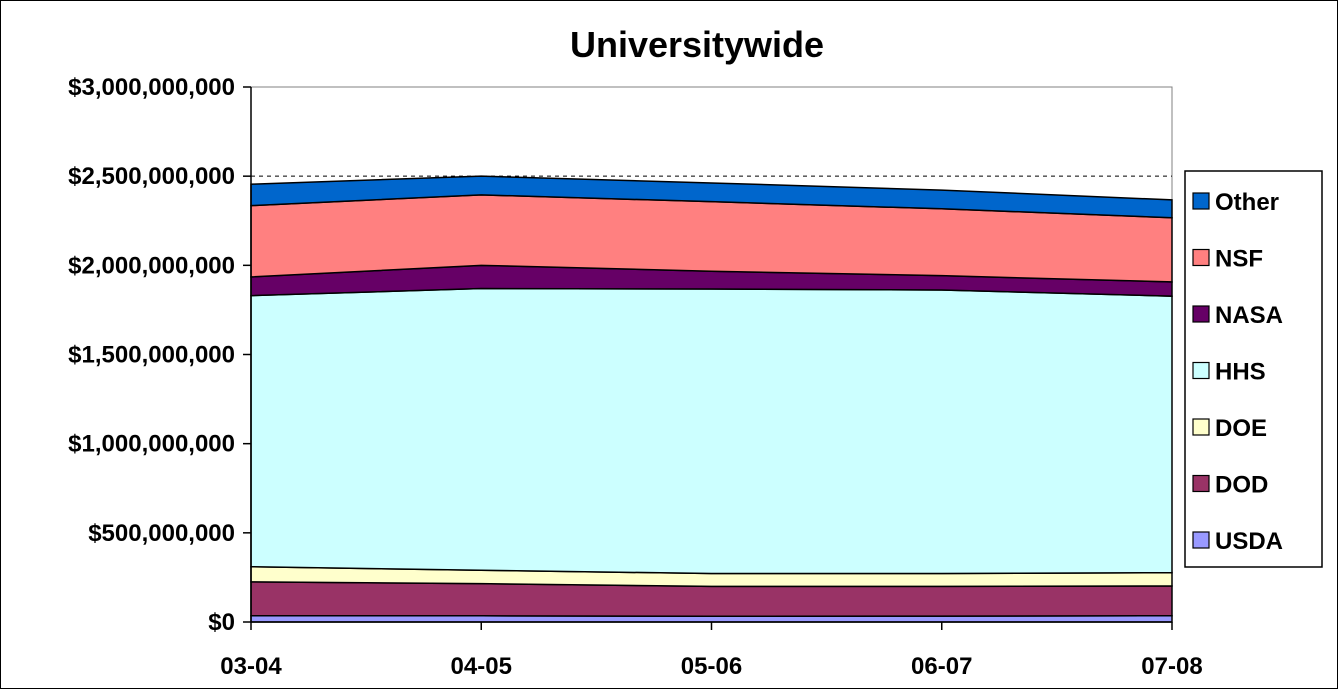 Image resolution: width=1338 pixels, height=689 pixels. What do you see at coordinates (151, 176) in the screenshot?
I see `y-tick-label: $2,500,000,000` at bounding box center [151, 176].